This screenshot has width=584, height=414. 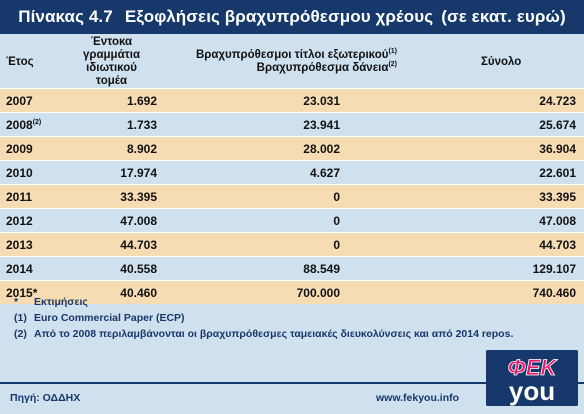 I want to click on cell-tbills-value: 1.692, so click(x=141, y=100).